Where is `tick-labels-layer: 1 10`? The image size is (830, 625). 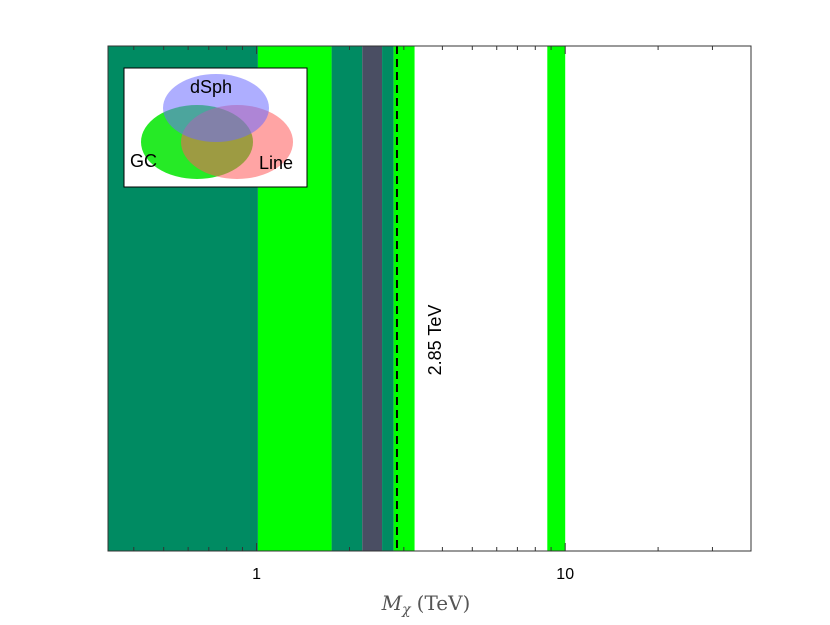 tick-labels-layer: 1 10 is located at coordinates (413, 574).